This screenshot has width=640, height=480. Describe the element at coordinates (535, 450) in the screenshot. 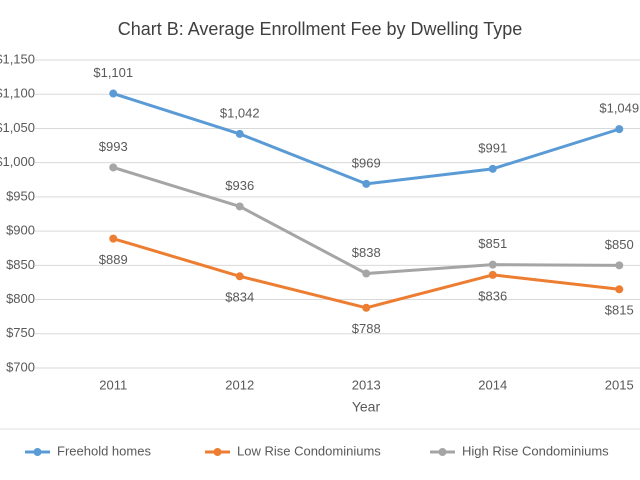

I see `legend-label: High Rise Condominiums` at that location.